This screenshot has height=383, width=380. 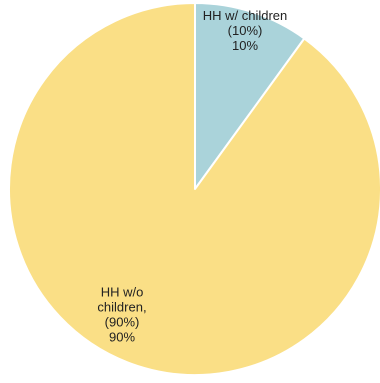 I want to click on slice-label-hh-with-children: HH w/ children (10%) 10%, so click(x=245, y=30).